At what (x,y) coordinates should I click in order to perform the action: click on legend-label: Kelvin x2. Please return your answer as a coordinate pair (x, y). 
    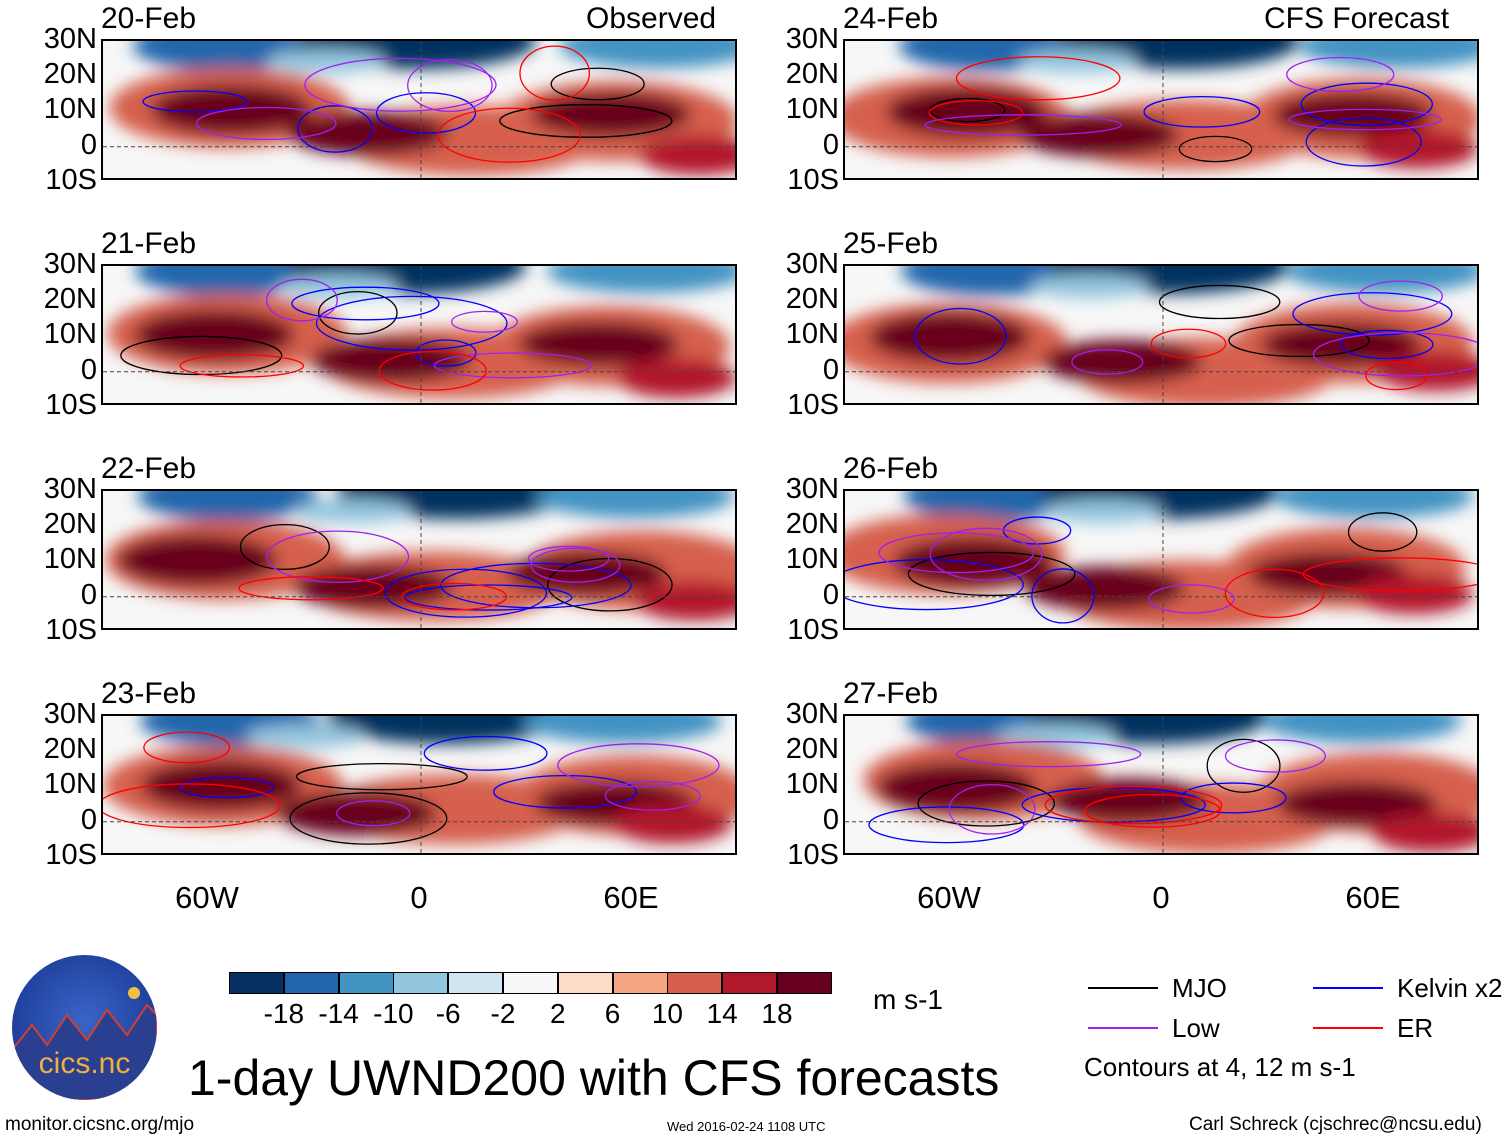
    Looking at the image, I should click on (1450, 988).